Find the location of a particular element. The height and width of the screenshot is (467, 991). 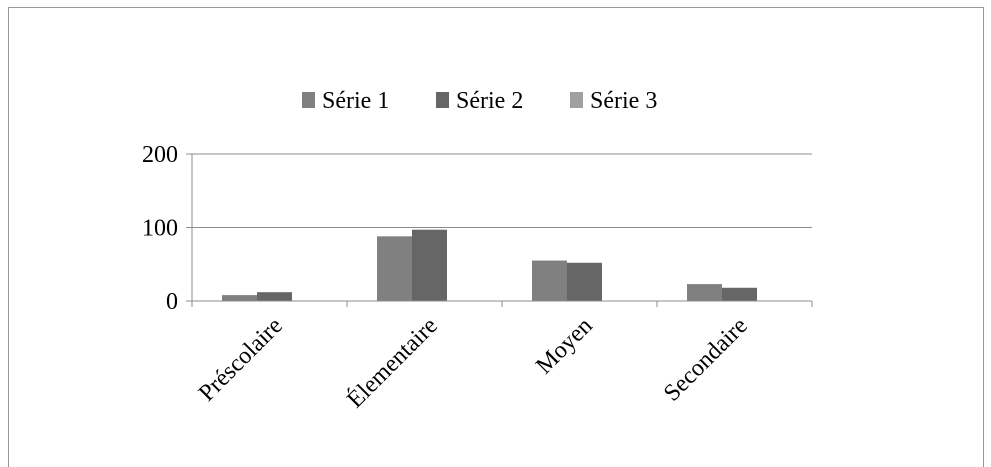

y-tick-label: 0 is located at coordinates (172, 302).